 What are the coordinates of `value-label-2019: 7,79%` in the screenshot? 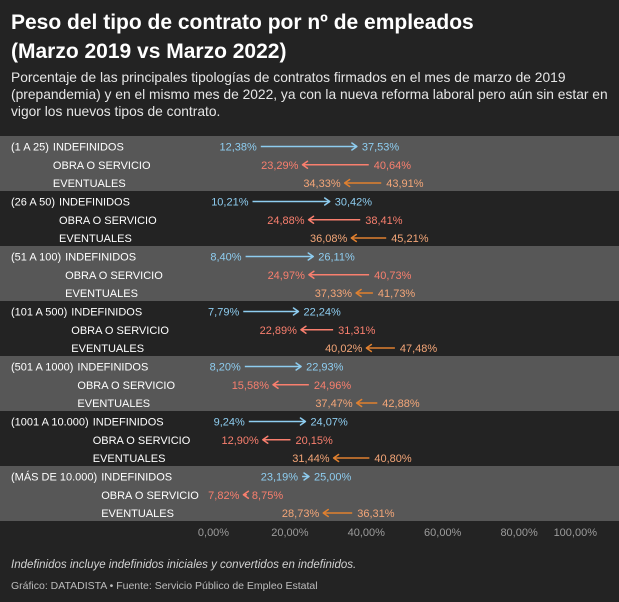 It's located at (223, 313).